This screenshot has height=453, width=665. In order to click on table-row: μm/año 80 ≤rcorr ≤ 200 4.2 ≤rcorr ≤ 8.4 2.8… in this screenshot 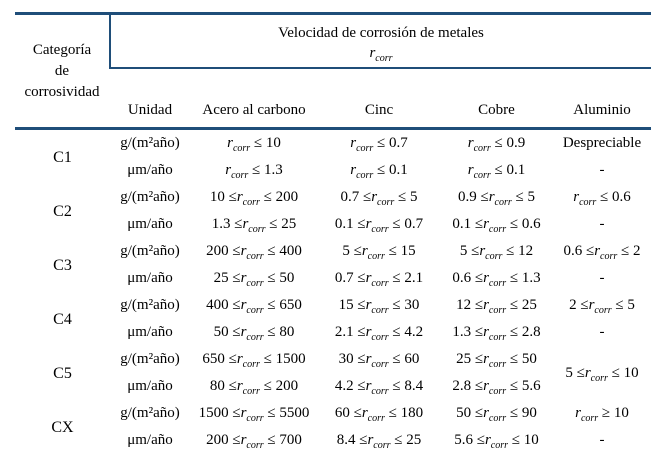, I will do `click(333, 386)`.